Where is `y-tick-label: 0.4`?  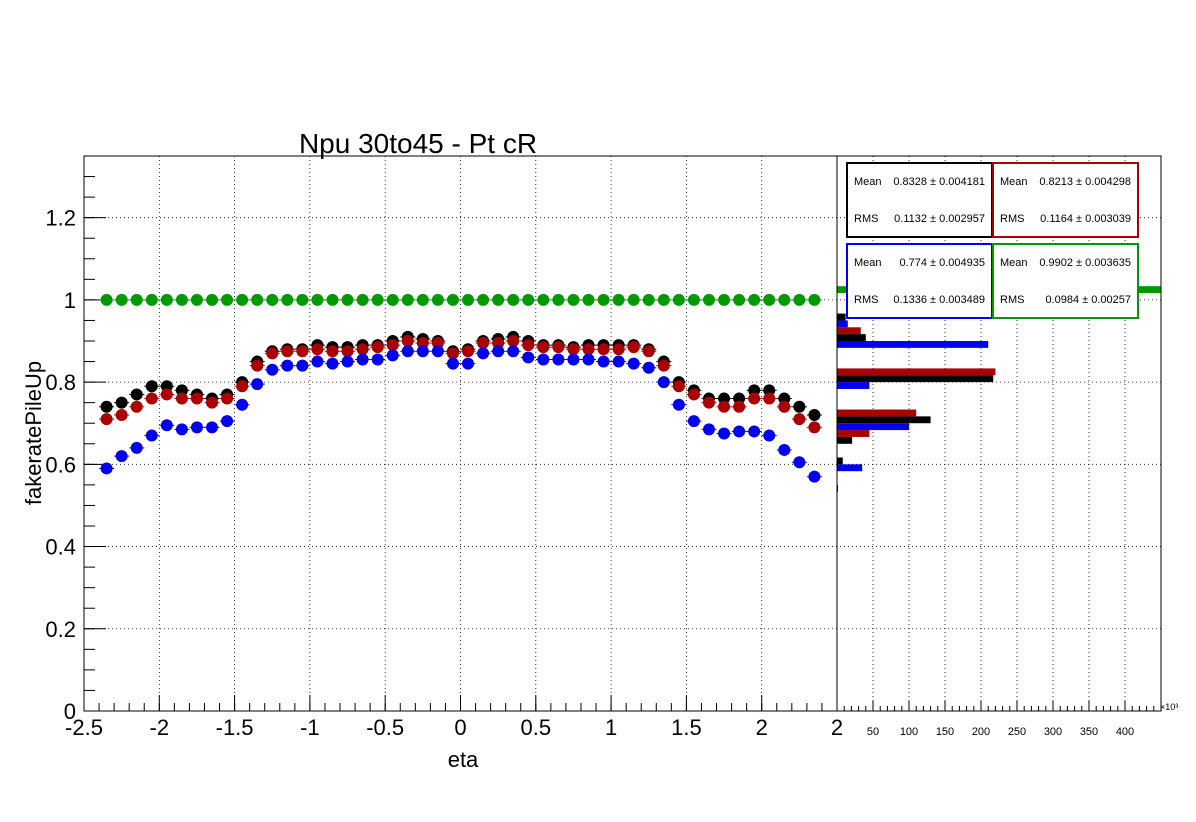
y-tick-label: 0.4 is located at coordinates (60, 547).